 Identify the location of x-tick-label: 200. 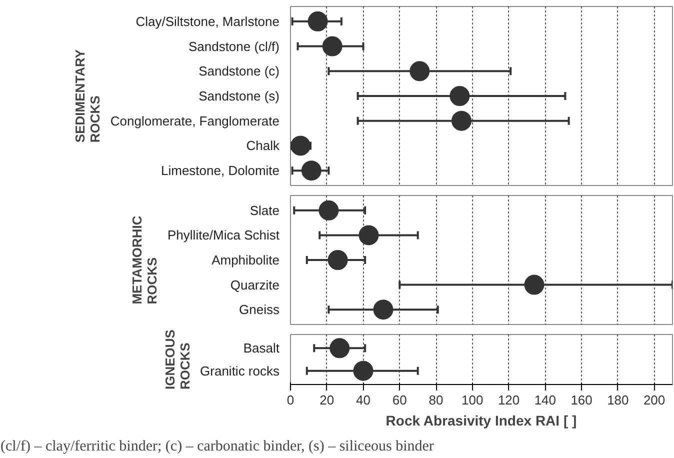
(654, 400).